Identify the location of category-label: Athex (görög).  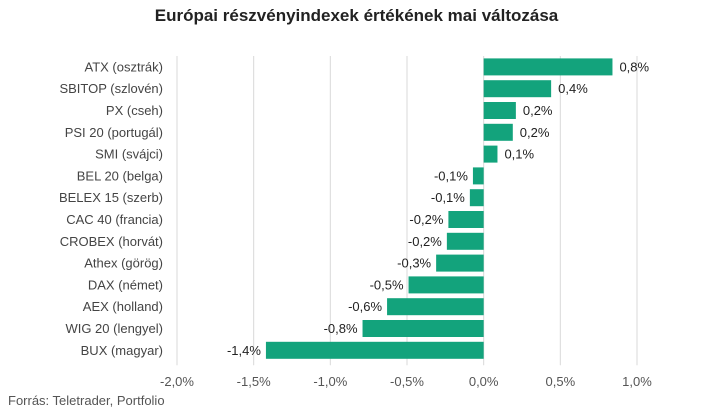
(123, 263).